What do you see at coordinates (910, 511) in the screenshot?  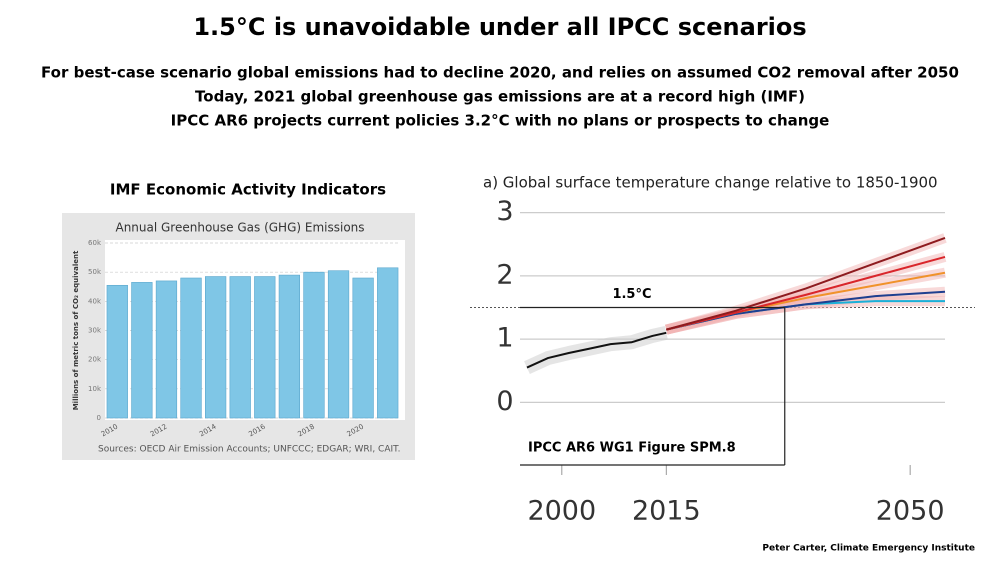 I see `x-tick-label: 2050` at bounding box center [910, 511].